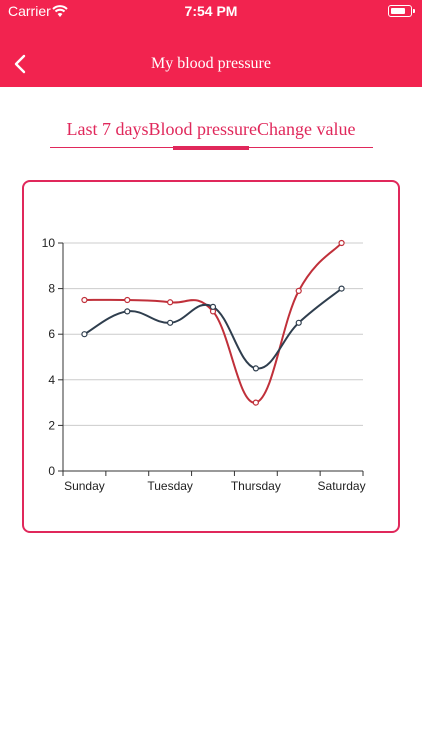 This screenshot has width=422, height=750. I want to click on y-tick-label: 4, so click(51, 380).